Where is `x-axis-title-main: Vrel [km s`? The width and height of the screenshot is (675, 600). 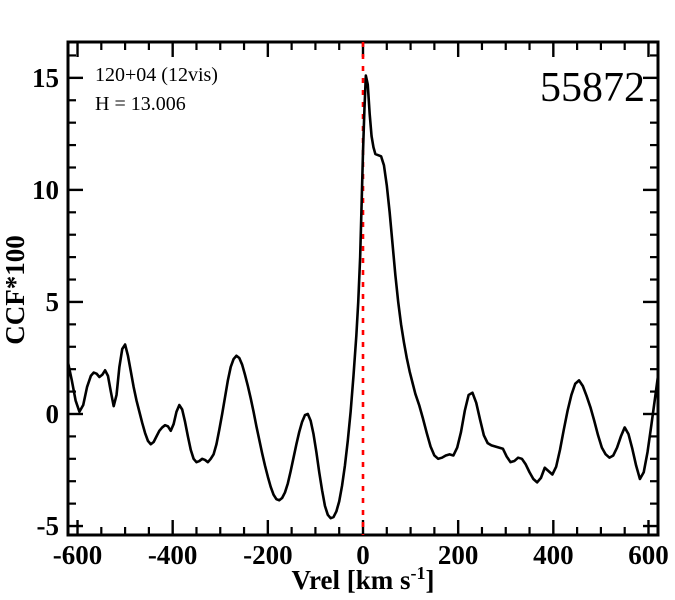 x-axis-title-main: Vrel [km s is located at coordinates (351, 580).